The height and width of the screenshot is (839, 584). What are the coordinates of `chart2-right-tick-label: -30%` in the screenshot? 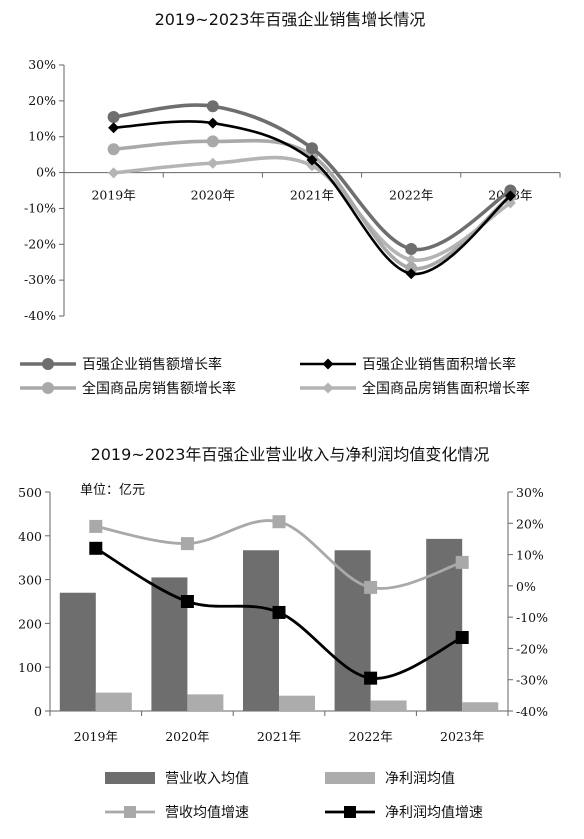 It's located at (532, 680).